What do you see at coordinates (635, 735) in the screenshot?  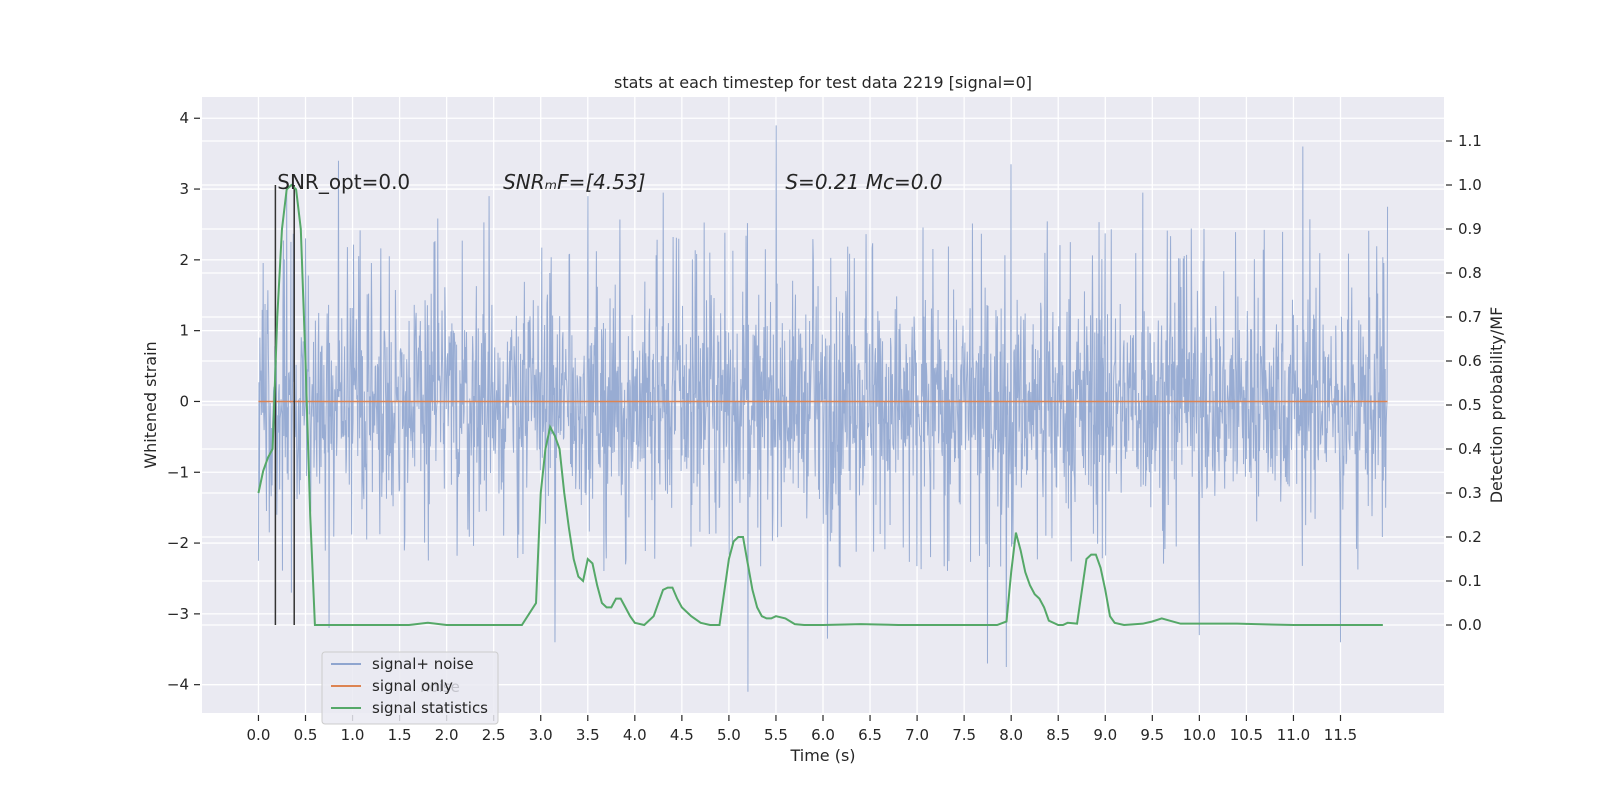 I see `x-tick-label: 4.0` at bounding box center [635, 735].